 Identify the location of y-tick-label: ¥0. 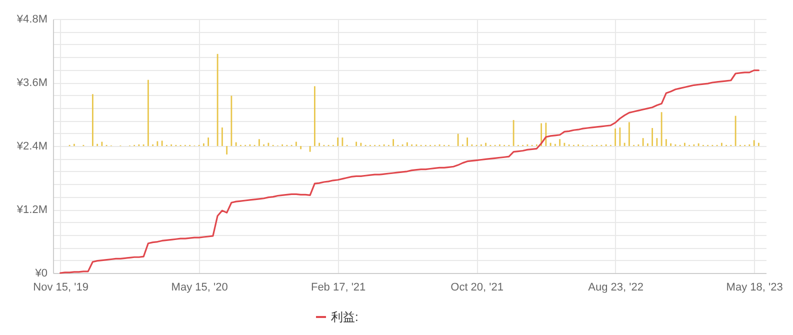
(41, 274).